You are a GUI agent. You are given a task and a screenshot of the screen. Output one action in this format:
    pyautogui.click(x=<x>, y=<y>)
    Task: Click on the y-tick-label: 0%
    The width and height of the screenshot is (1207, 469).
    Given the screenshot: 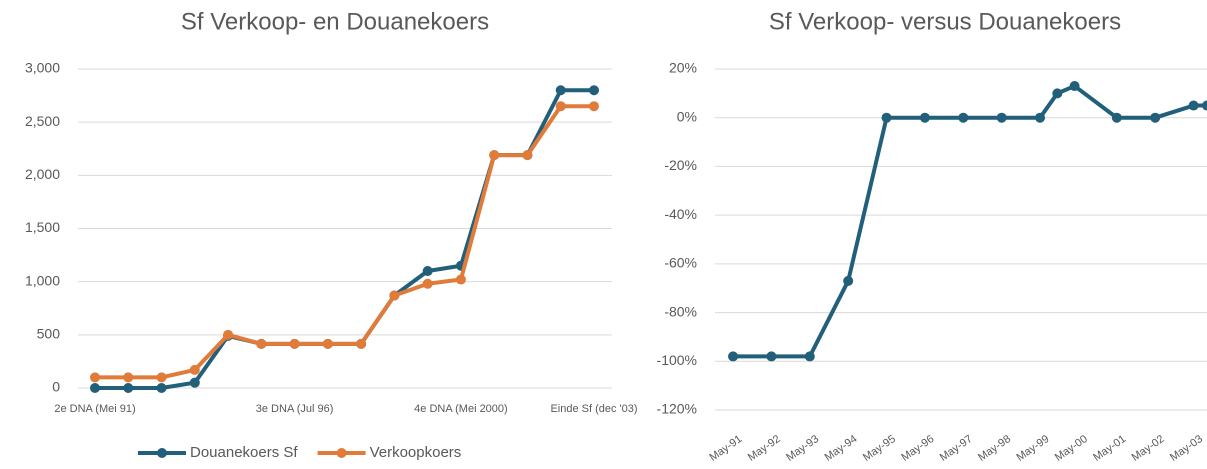 What is the action you would take?
    pyautogui.click(x=687, y=116)
    